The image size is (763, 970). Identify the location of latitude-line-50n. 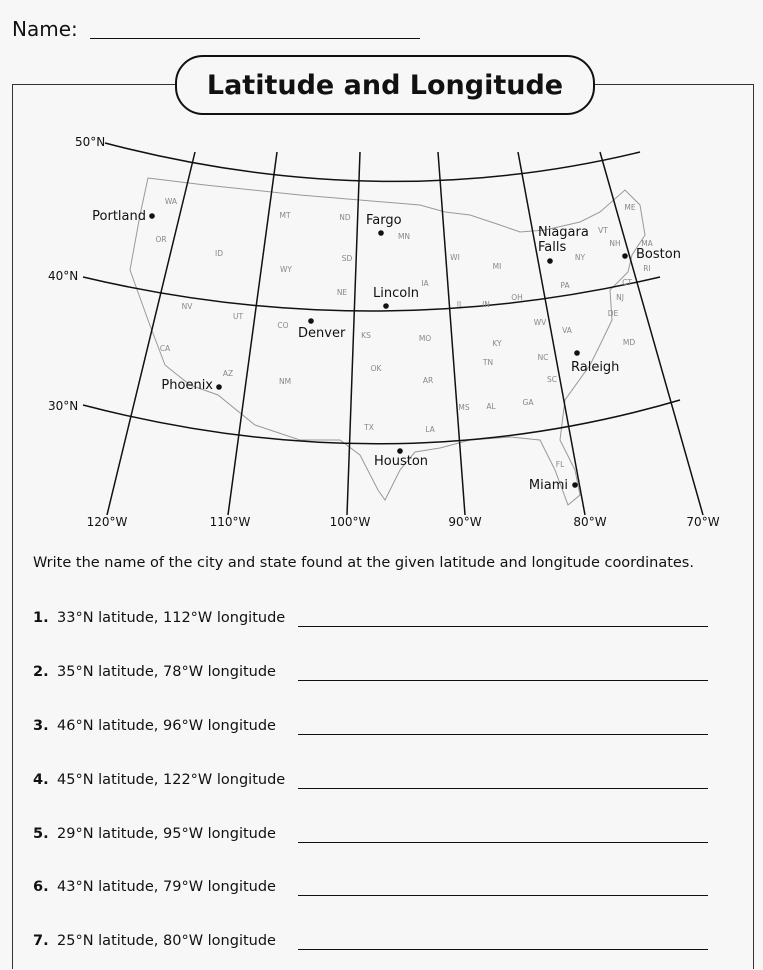
(372, 162).